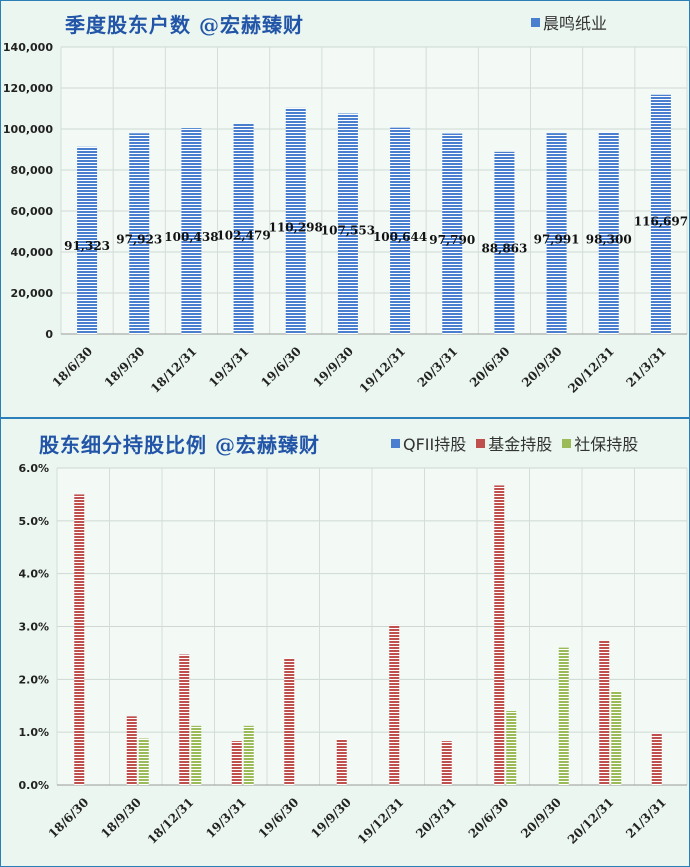  I want to click on data-label: 102,479, so click(243, 235).